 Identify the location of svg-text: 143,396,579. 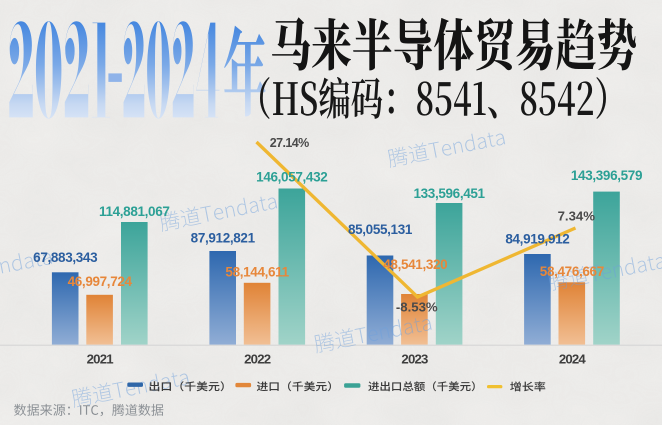
(606, 175).